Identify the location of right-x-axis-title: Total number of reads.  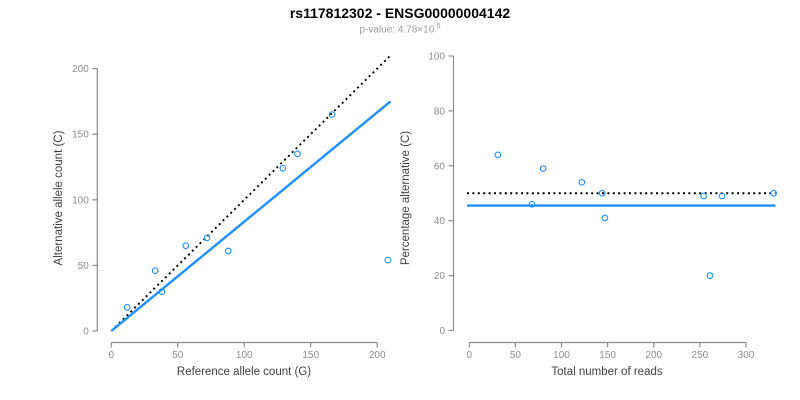
(607, 372).